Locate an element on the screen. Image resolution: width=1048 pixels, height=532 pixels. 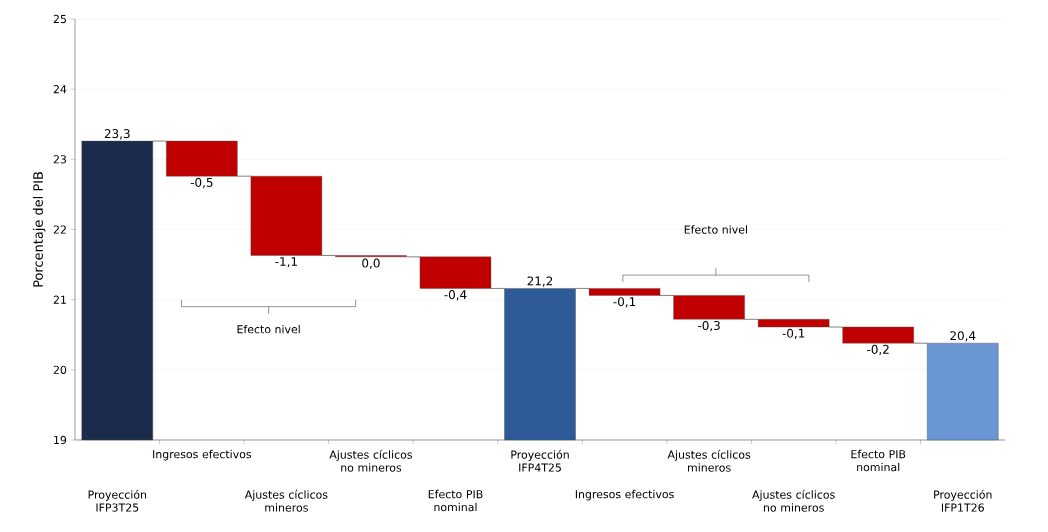
data-label: 20,4 is located at coordinates (963, 336).